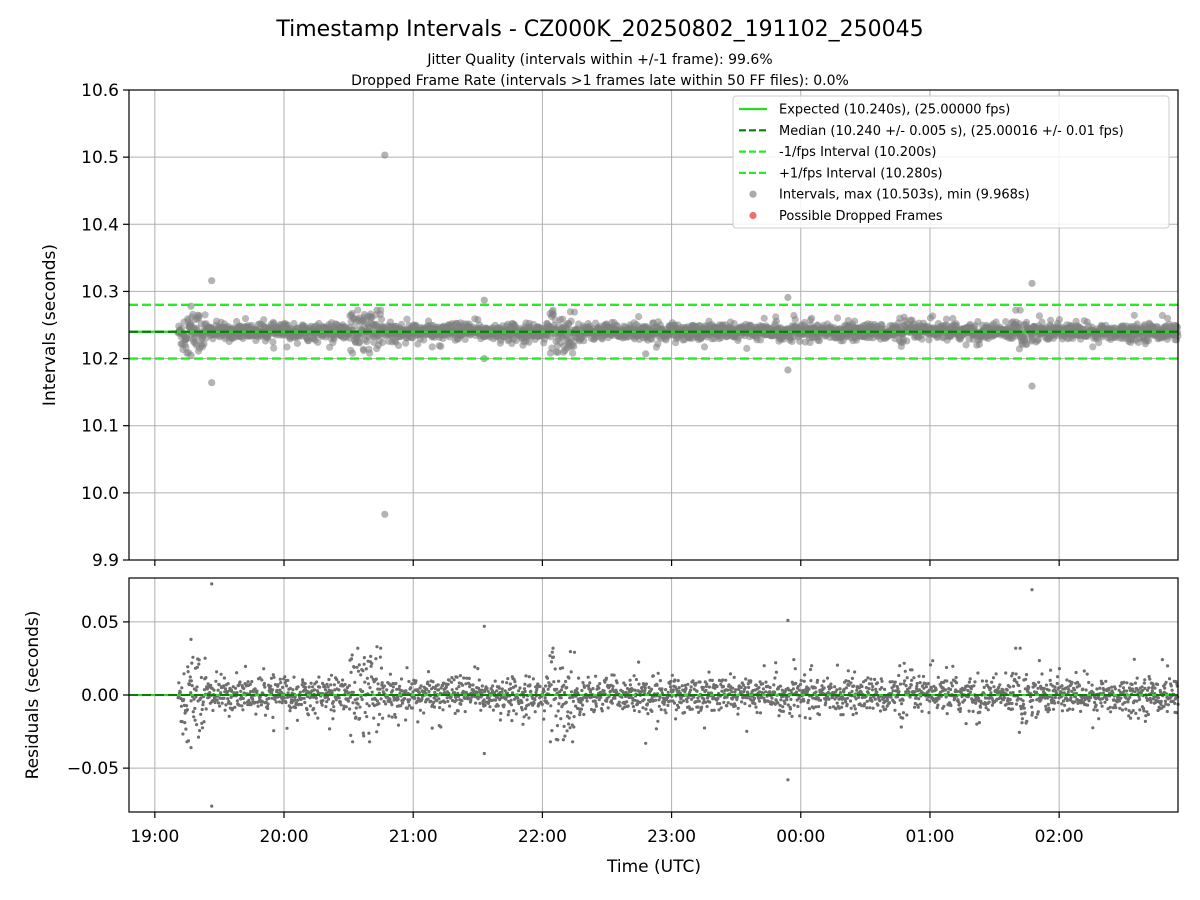  Describe the element at coordinates (100, 158) in the screenshot. I see `y-tick-label: 10.5` at that location.